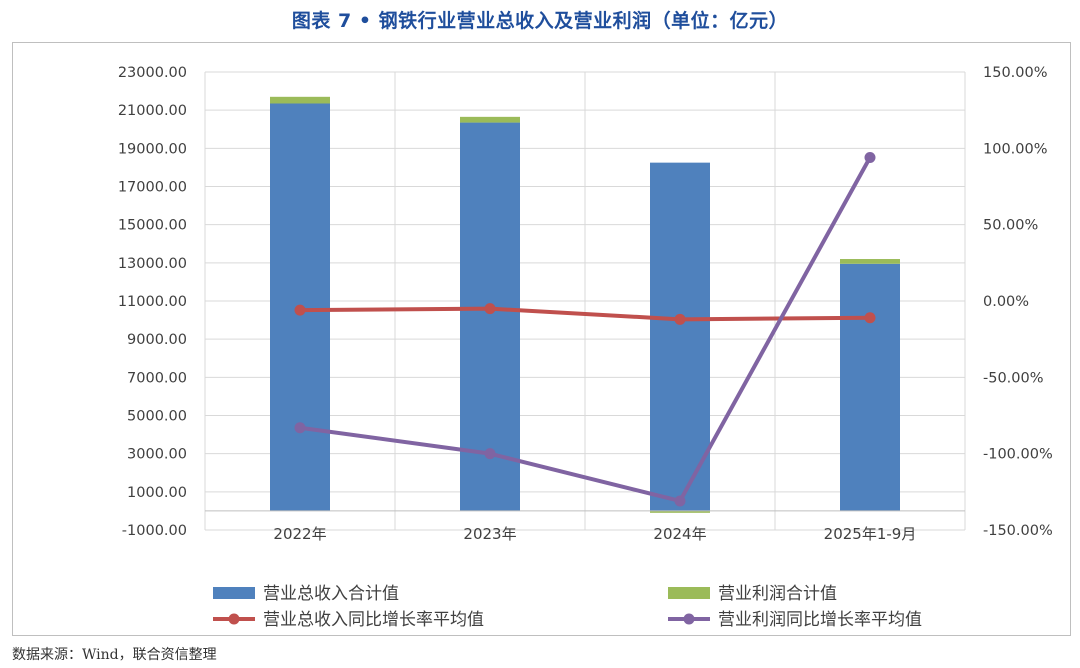  What do you see at coordinates (152, 226) in the screenshot?
I see `y-left-tick-label: 15000.00` at bounding box center [152, 226].